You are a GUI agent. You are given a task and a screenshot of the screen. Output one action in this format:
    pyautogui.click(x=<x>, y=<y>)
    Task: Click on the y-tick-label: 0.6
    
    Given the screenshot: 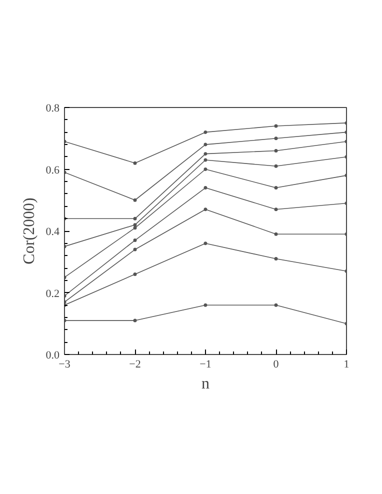 What is the action you would take?
    pyautogui.click(x=53, y=170)
    